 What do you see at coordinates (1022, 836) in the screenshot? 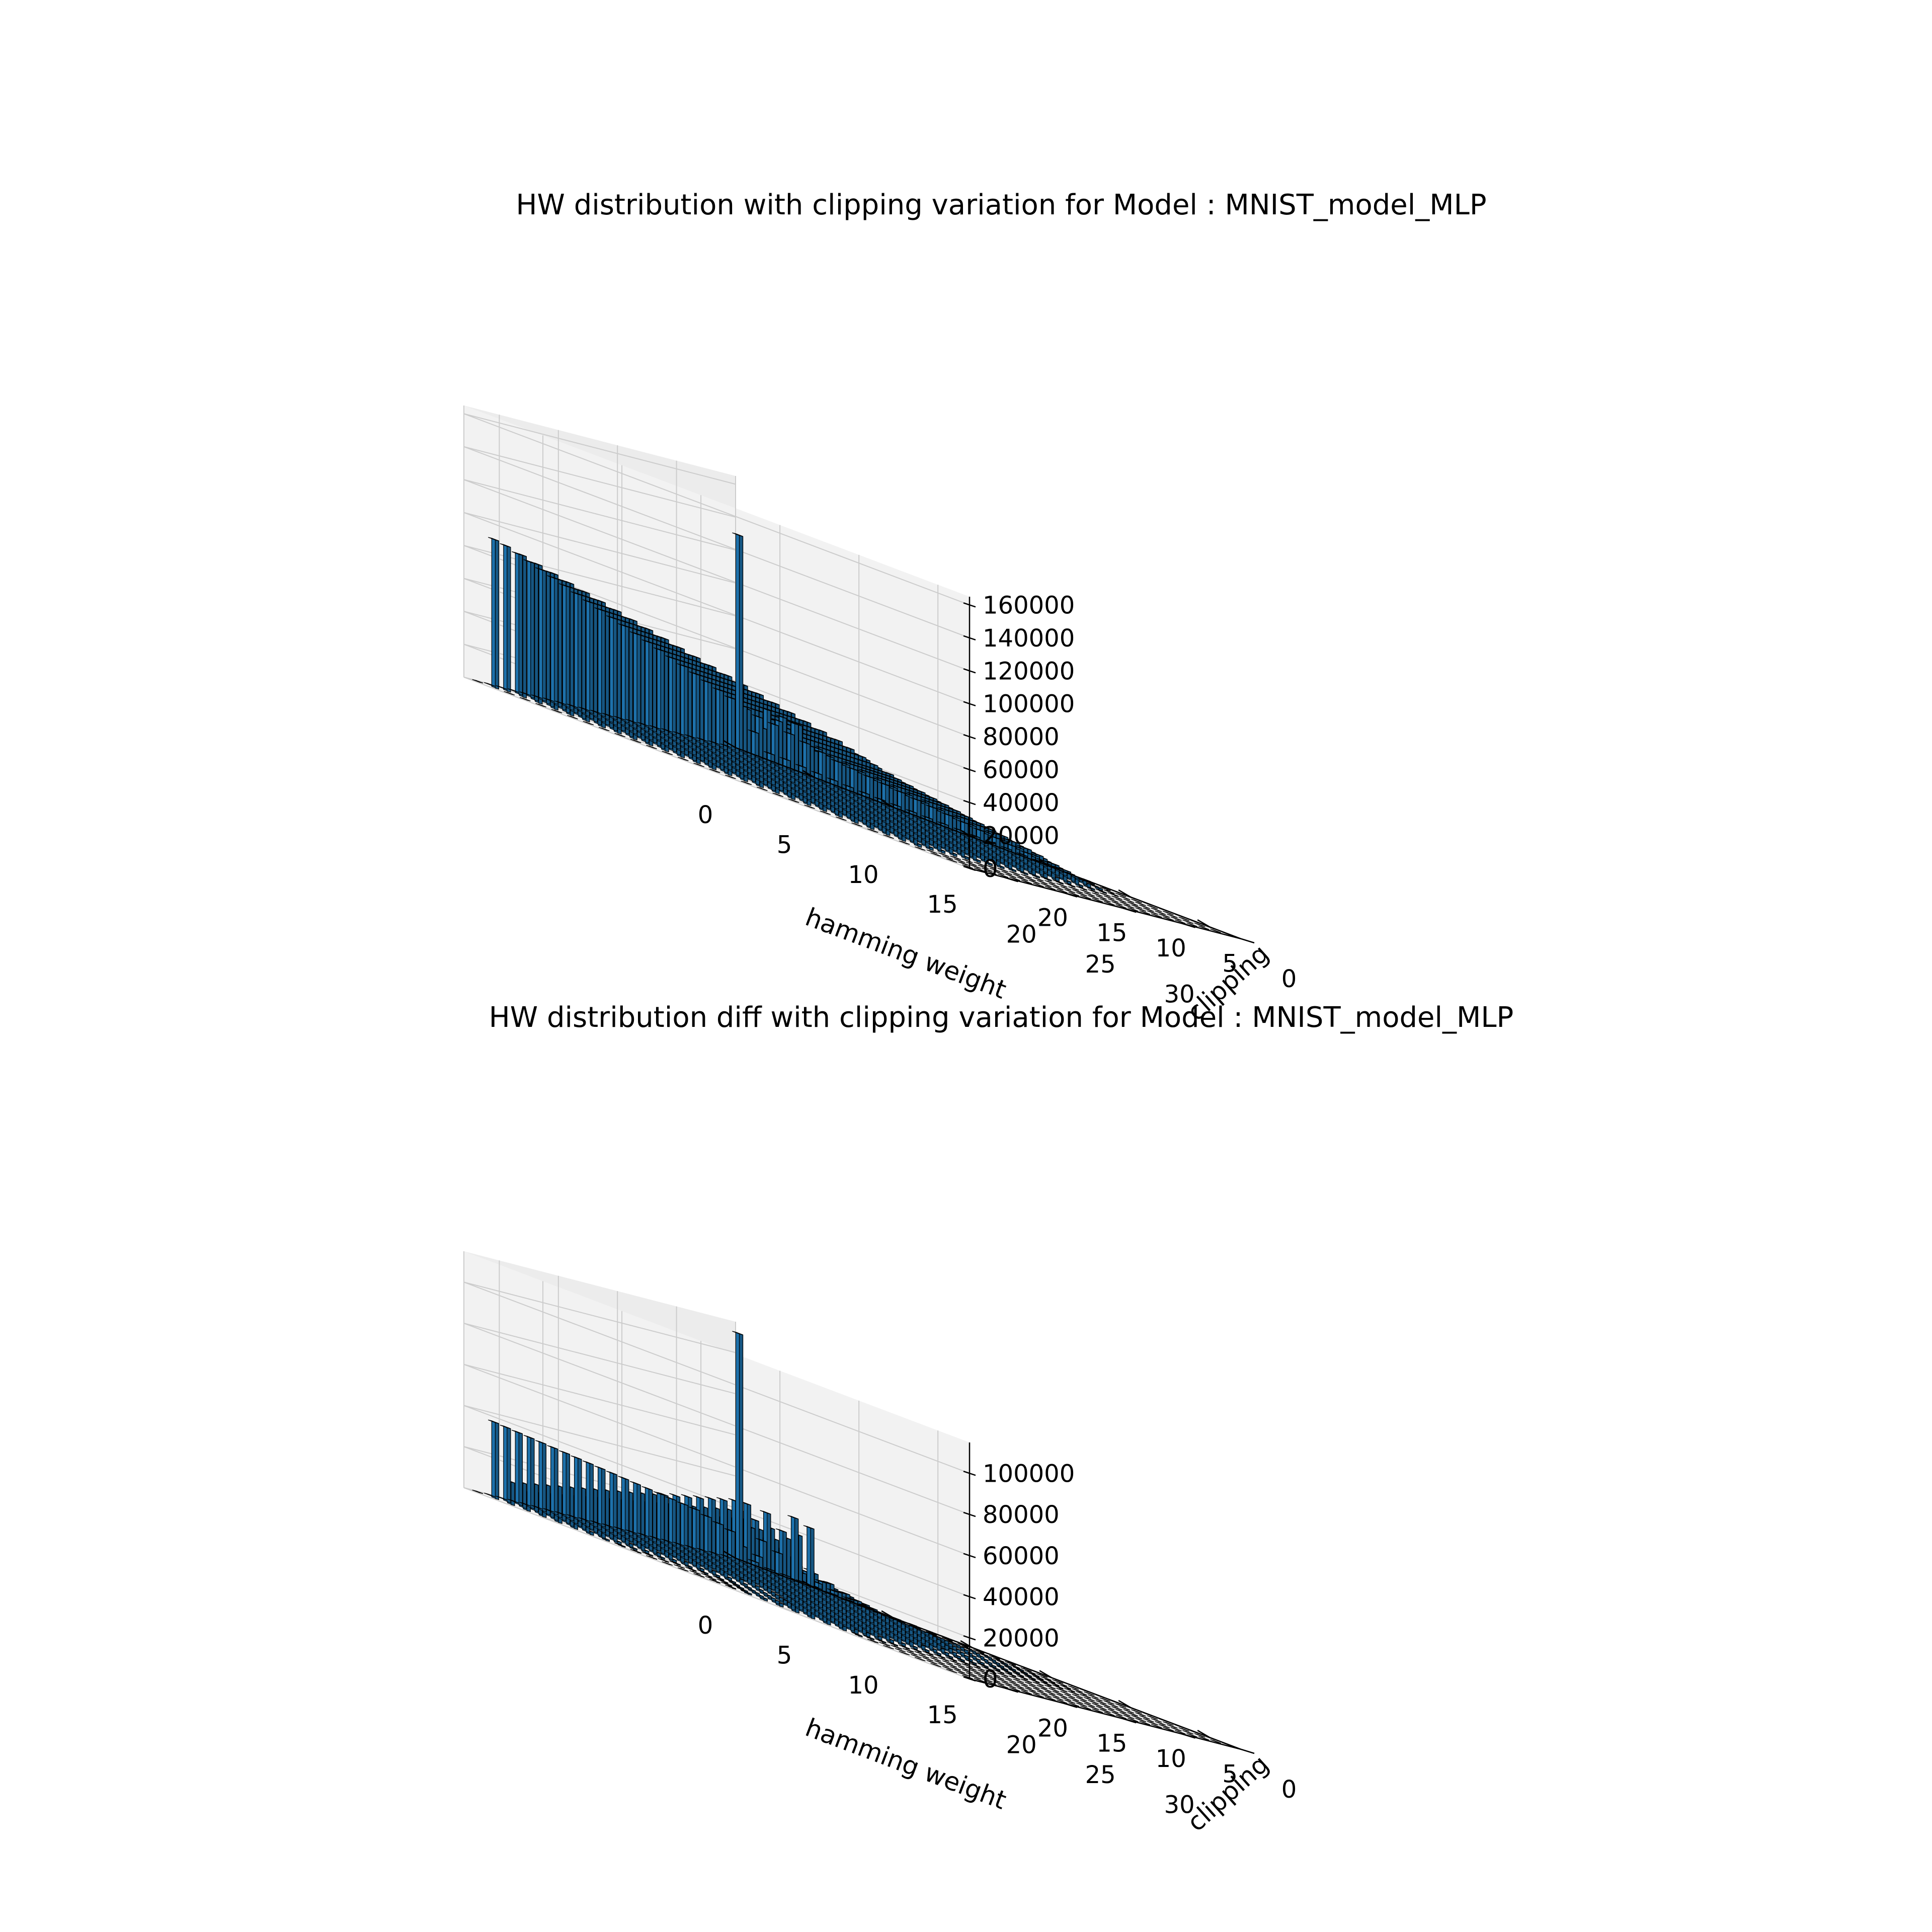
I see `z-tick-label: 20000` at bounding box center [1022, 836].